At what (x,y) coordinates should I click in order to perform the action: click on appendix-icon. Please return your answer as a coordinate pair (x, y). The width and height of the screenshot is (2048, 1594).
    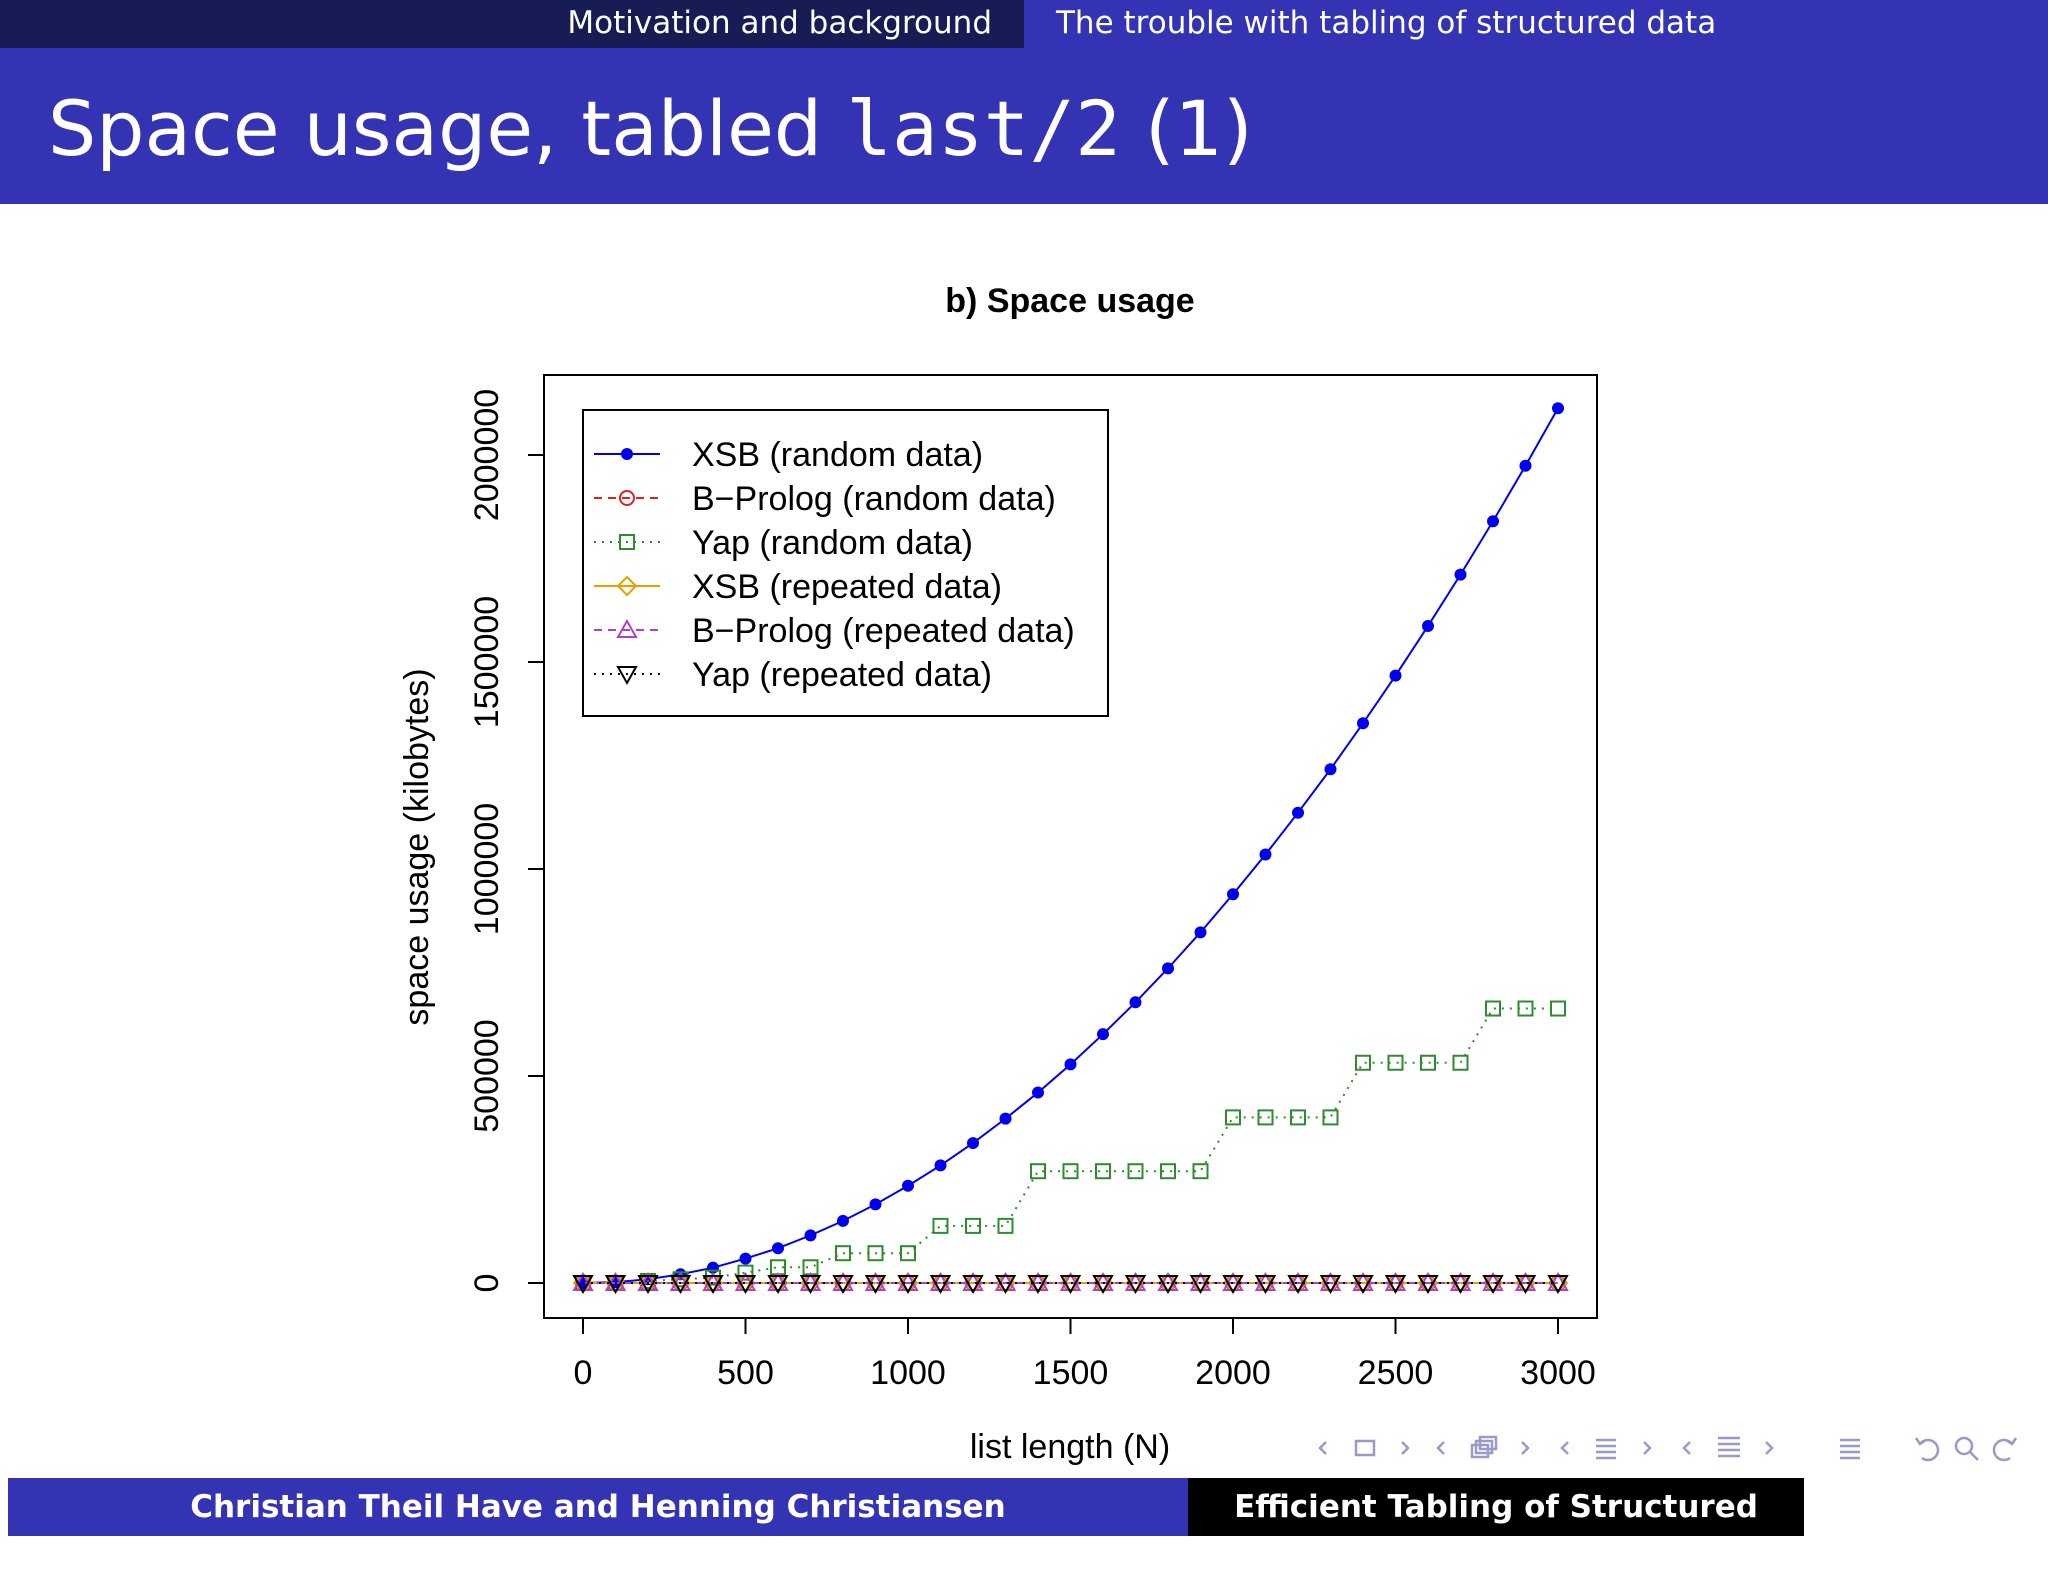
    Looking at the image, I should click on (1850, 1449).